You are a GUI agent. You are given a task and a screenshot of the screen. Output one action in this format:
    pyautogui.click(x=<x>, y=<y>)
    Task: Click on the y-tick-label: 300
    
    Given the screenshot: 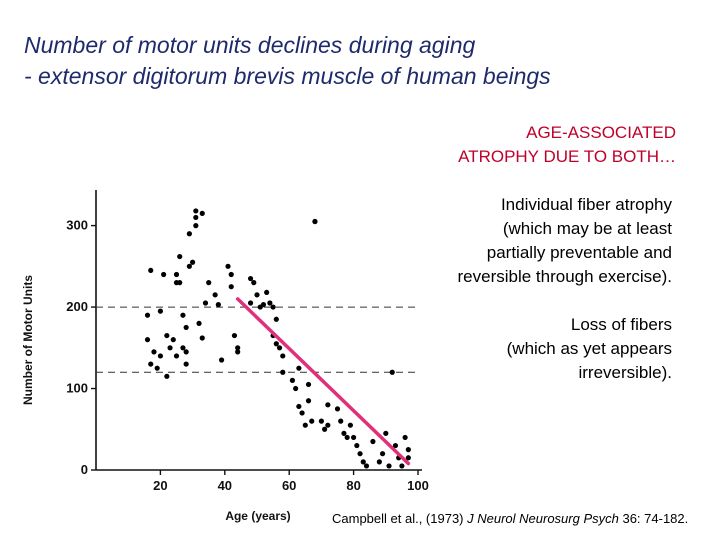 What is the action you would take?
    pyautogui.click(x=77, y=225)
    